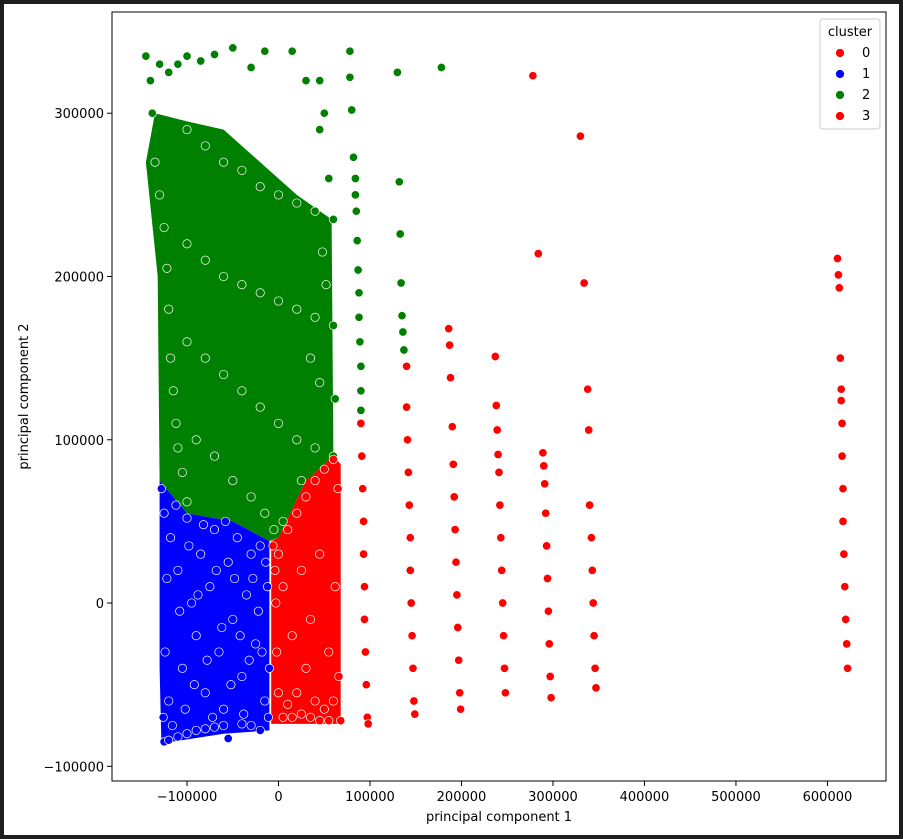 The height and width of the screenshot is (839, 903). I want to click on x-tick-label: 300000, so click(553, 797).